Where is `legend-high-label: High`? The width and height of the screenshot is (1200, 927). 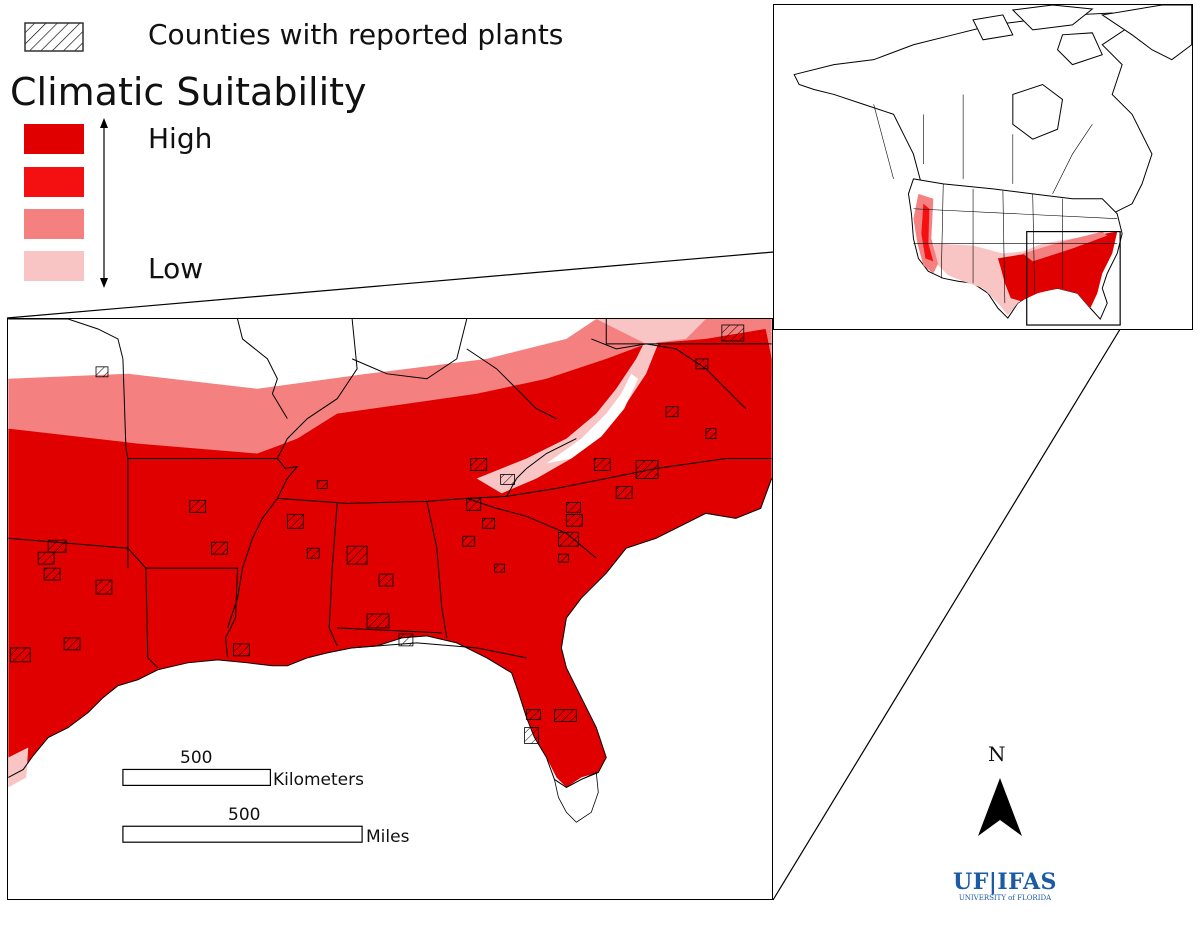
legend-high-label: High is located at coordinates (180, 138).